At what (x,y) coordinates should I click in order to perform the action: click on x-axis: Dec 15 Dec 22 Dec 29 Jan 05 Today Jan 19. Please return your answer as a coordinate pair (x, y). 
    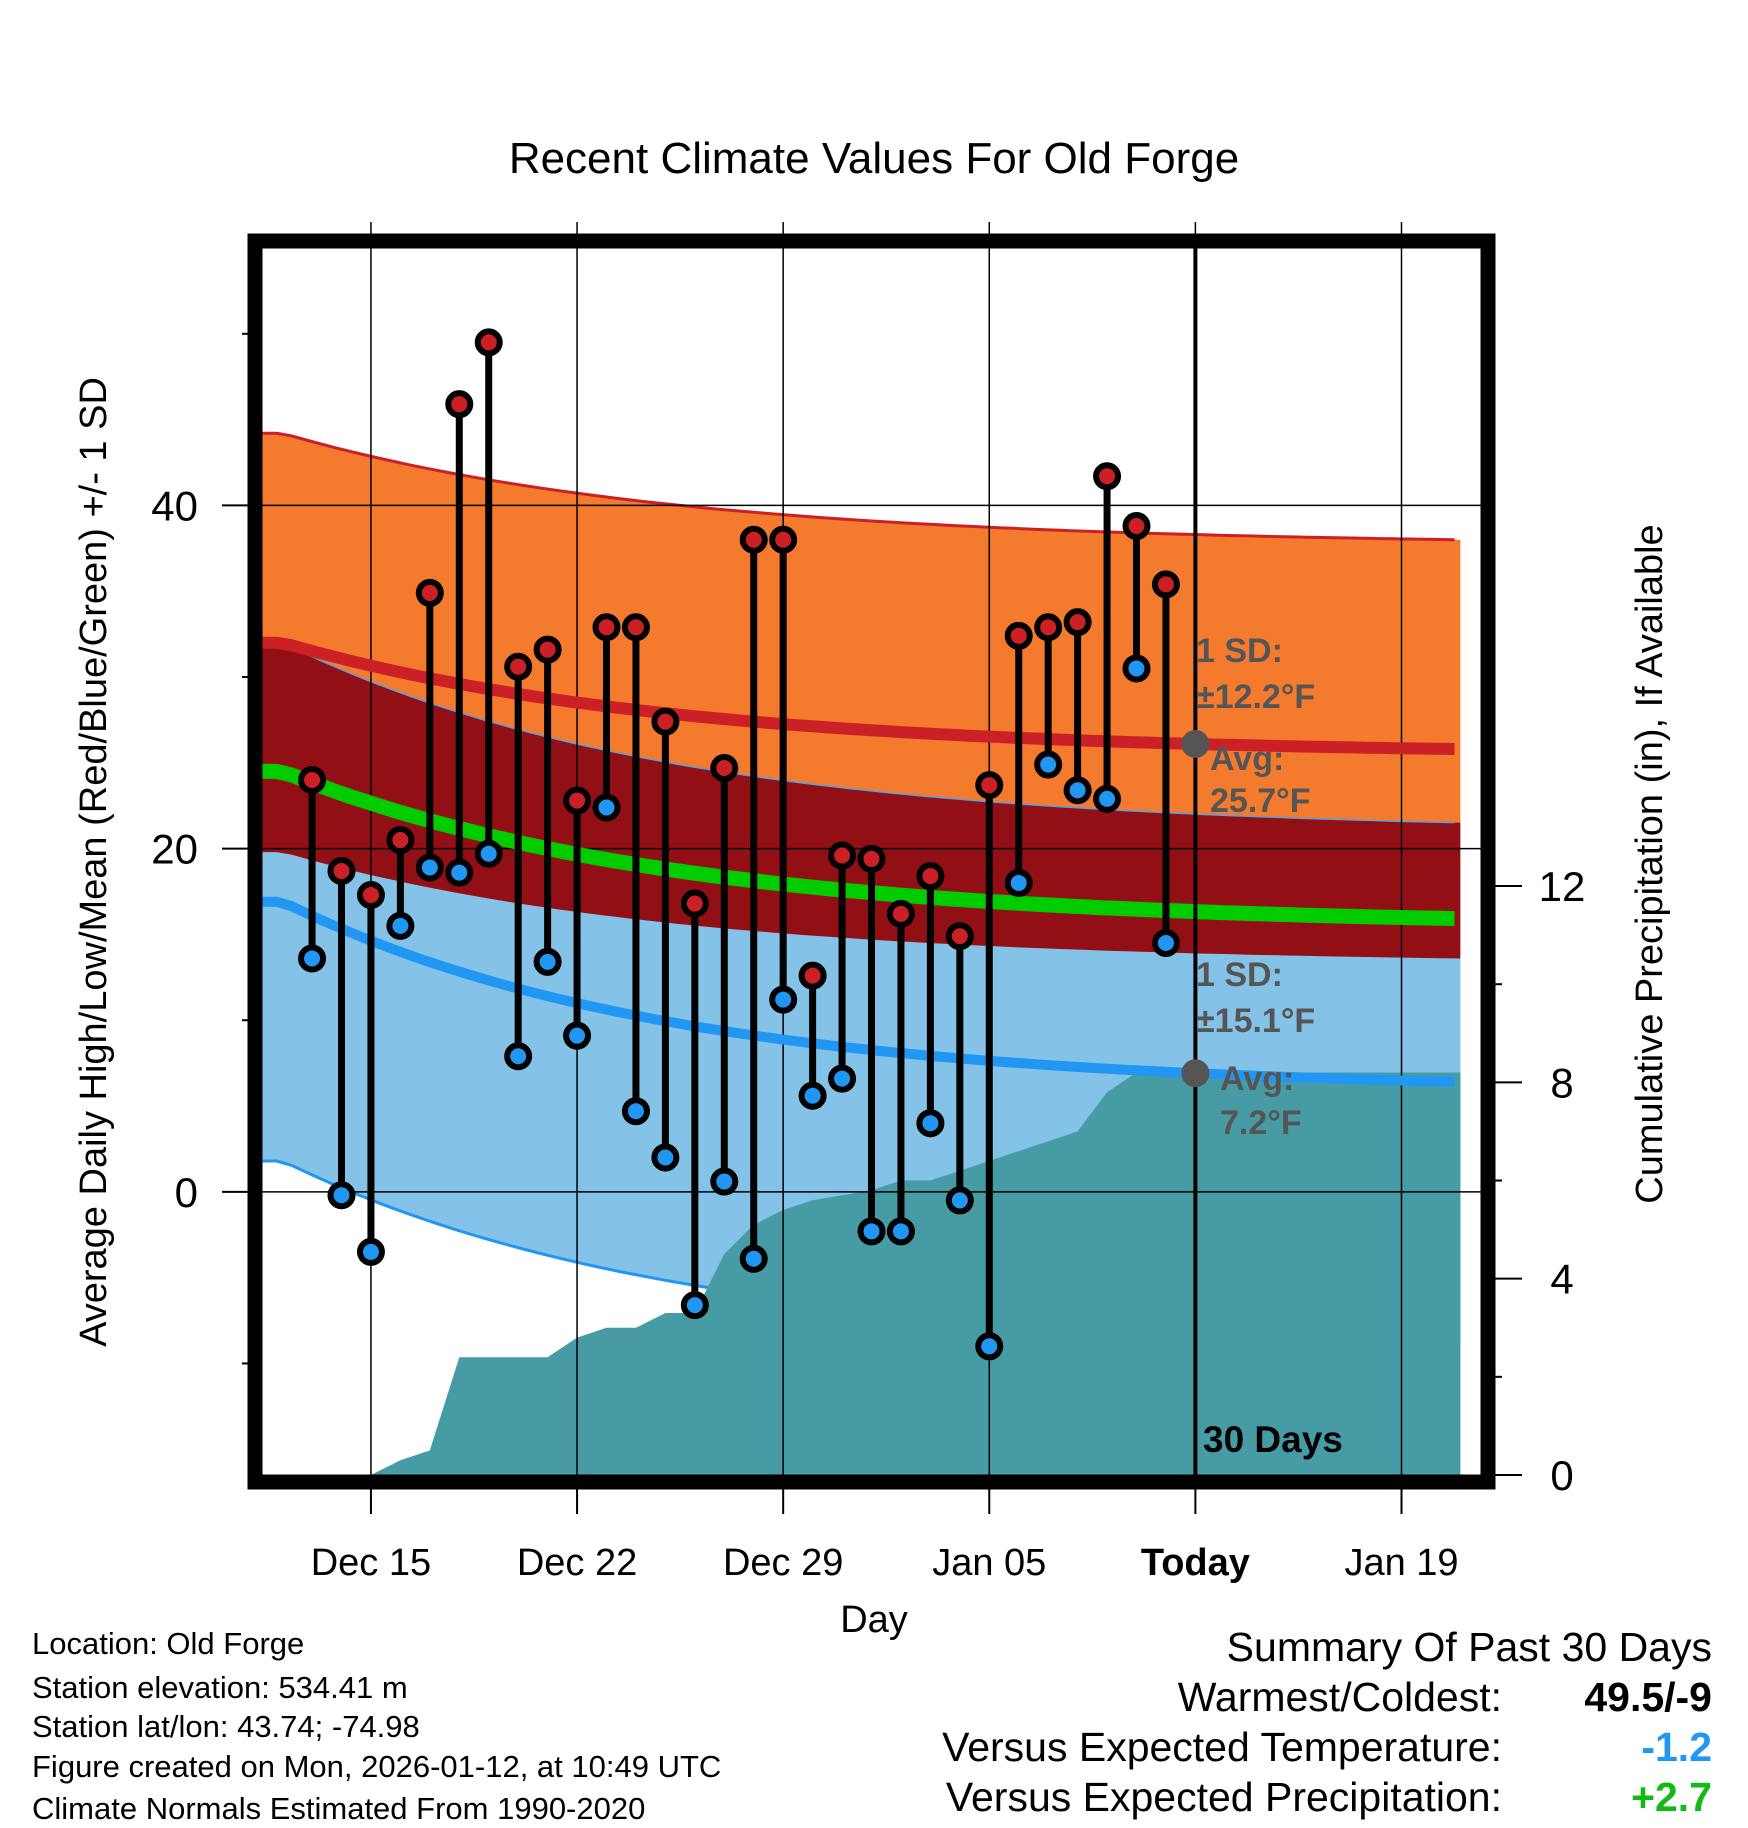
    Looking at the image, I should click on (885, 1533).